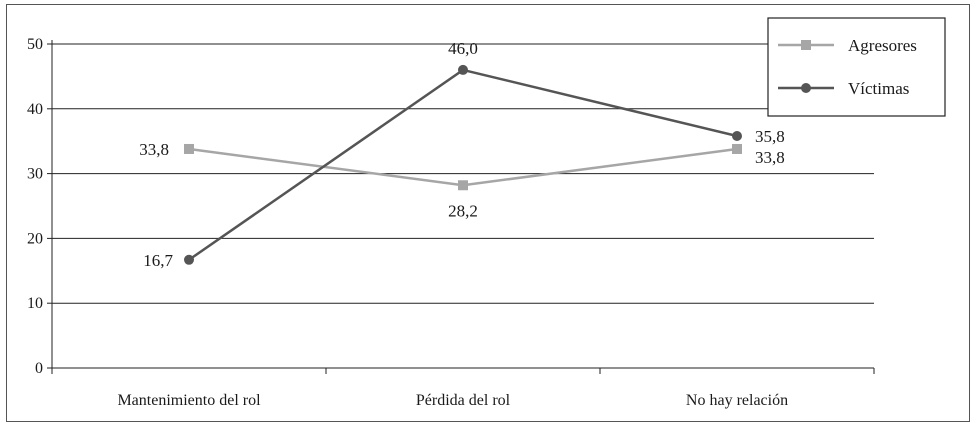 The width and height of the screenshot is (976, 426). Describe the element at coordinates (35, 174) in the screenshot. I see `y-tick-label: 30` at that location.